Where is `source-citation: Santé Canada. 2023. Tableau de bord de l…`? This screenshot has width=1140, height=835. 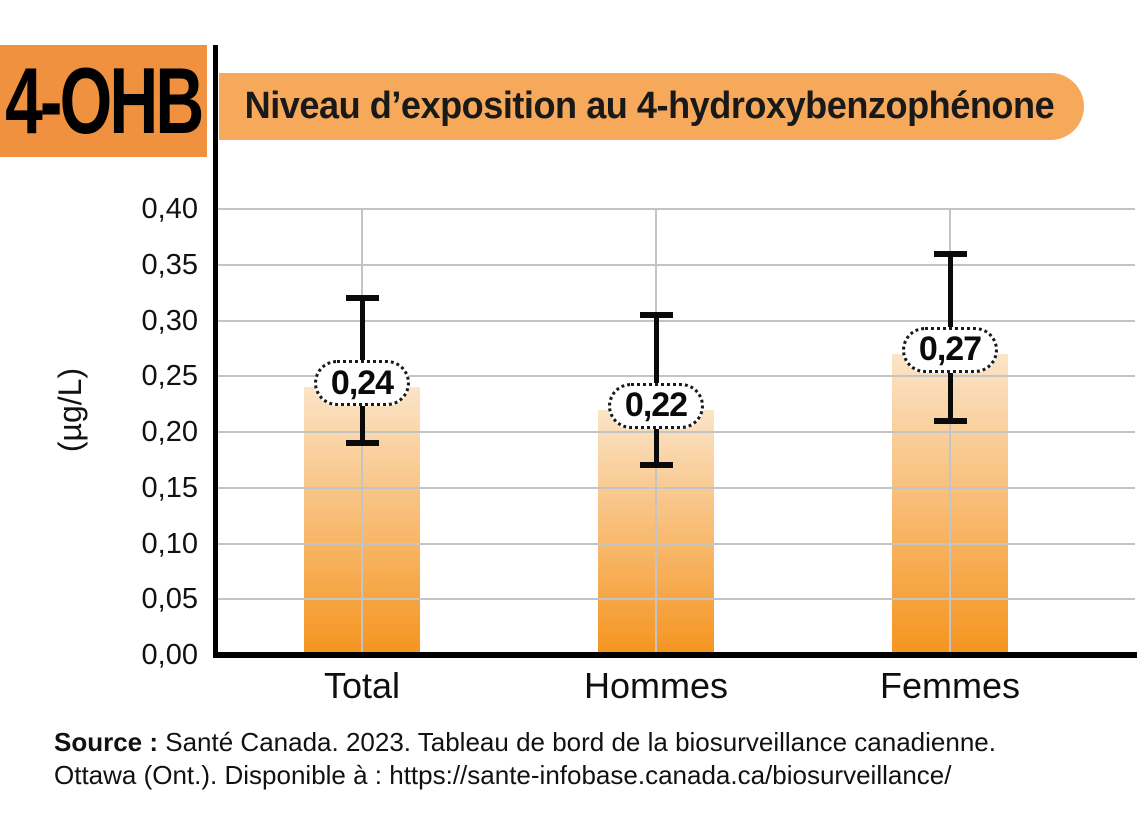
source-citation: Santé Canada. 2023. Tableau de bord de l… is located at coordinates (577, 742).